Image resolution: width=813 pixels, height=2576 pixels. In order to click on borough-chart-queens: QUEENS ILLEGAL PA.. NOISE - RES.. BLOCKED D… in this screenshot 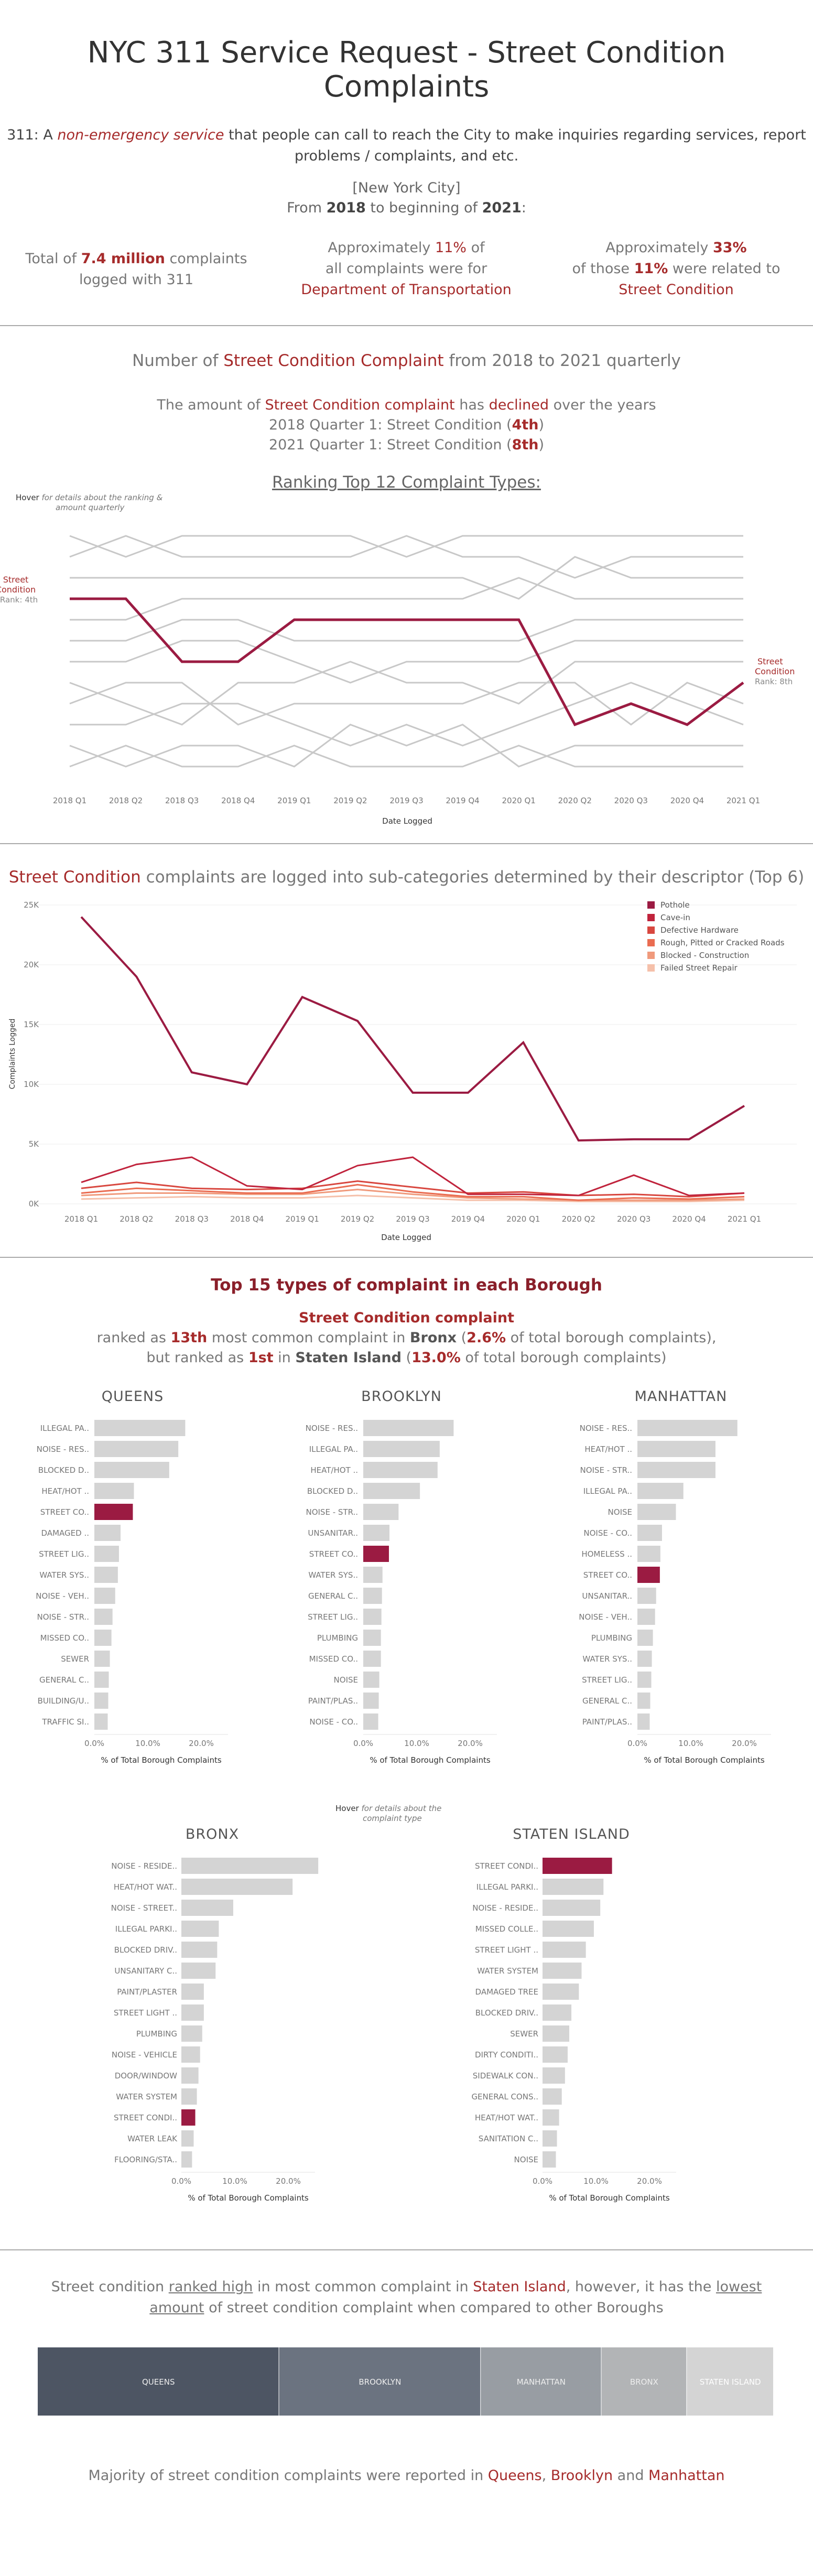, I will do `click(132, 1576)`.